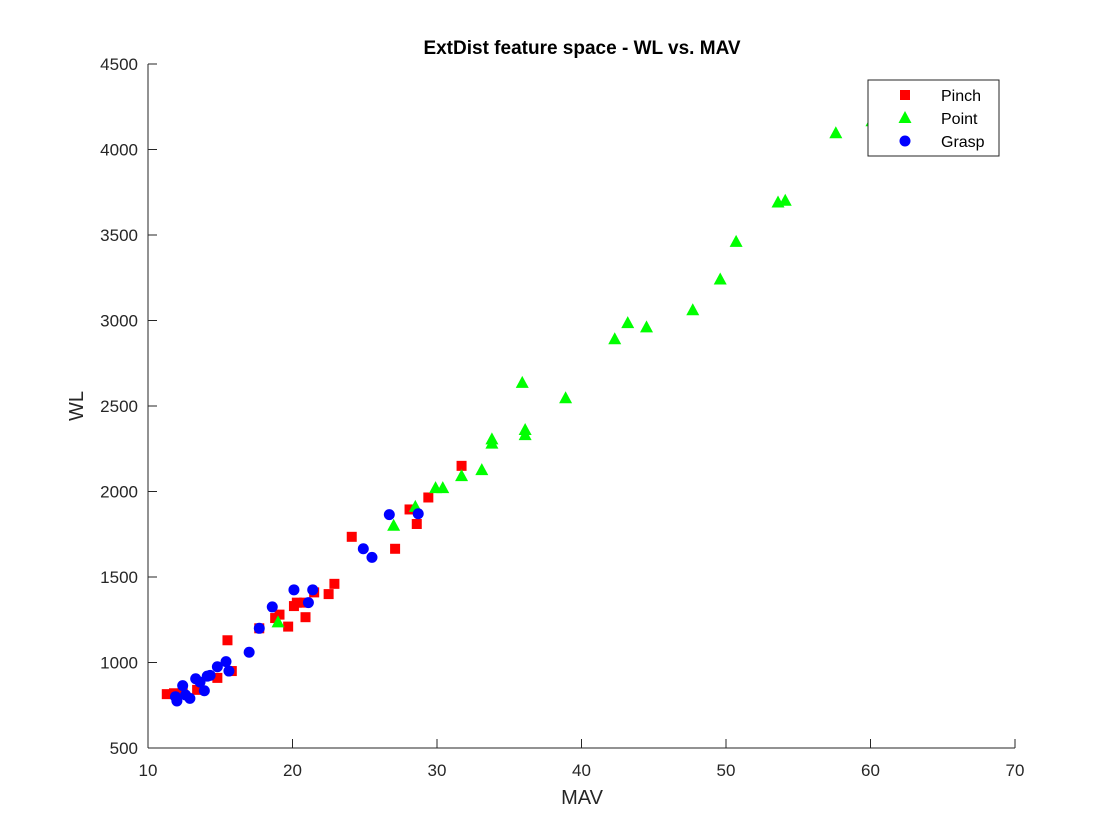  What do you see at coordinates (963, 142) in the screenshot?
I see `legend-label-grasp: Grasp` at bounding box center [963, 142].